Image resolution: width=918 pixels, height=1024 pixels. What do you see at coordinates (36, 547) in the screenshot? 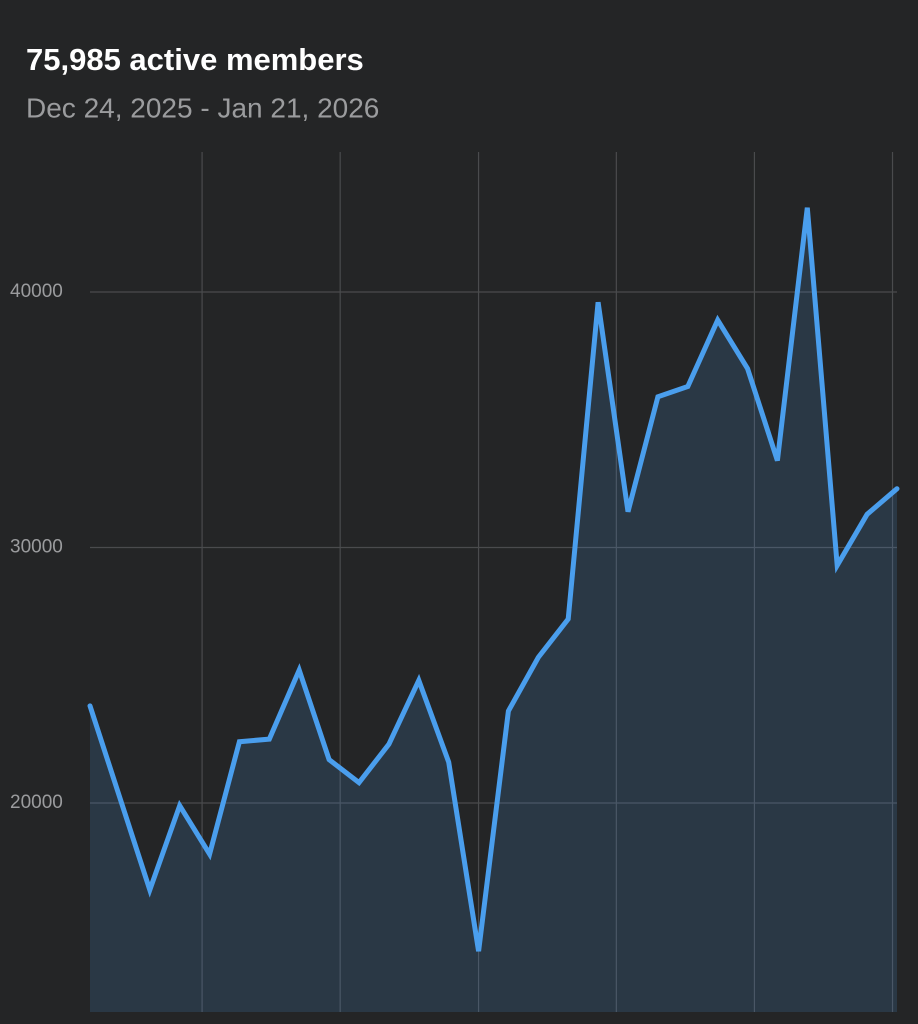
I see `y-tick-label: 30000` at bounding box center [36, 547].